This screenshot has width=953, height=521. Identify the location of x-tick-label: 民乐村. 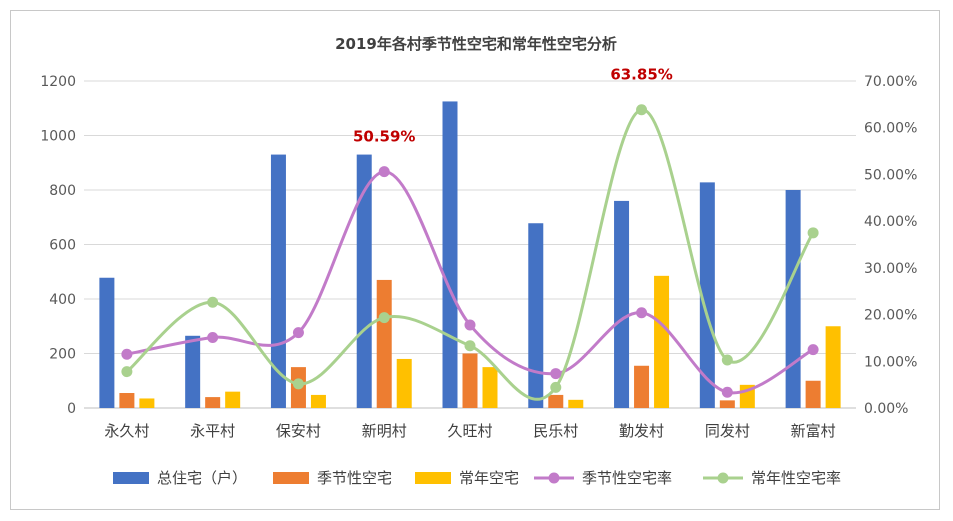
(555, 431).